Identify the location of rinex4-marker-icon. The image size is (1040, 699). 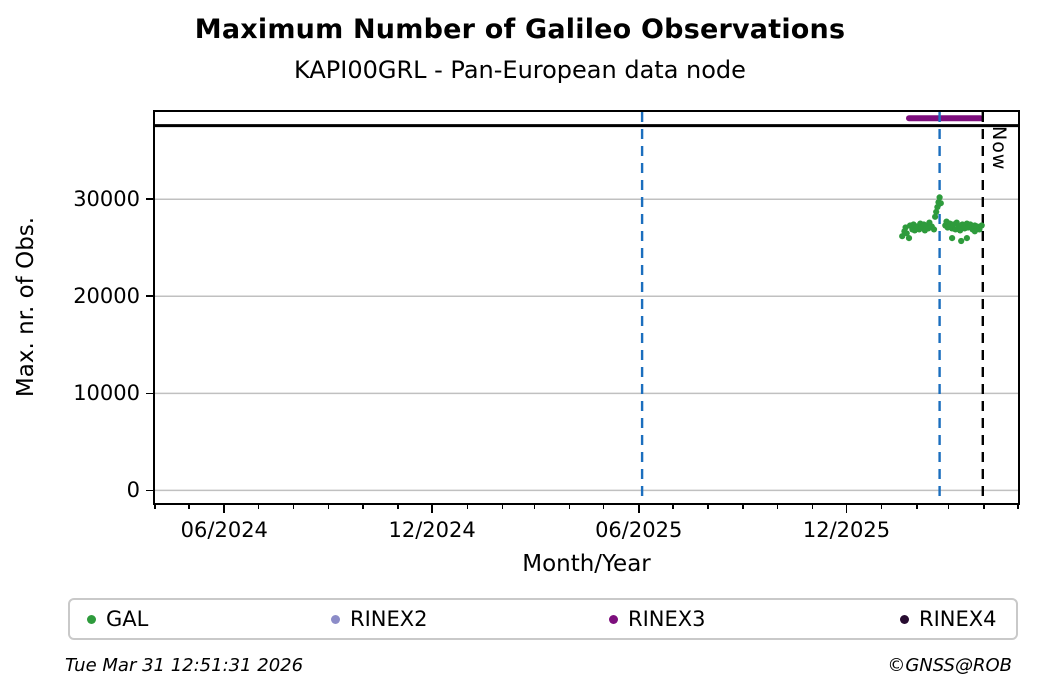
(904, 619).